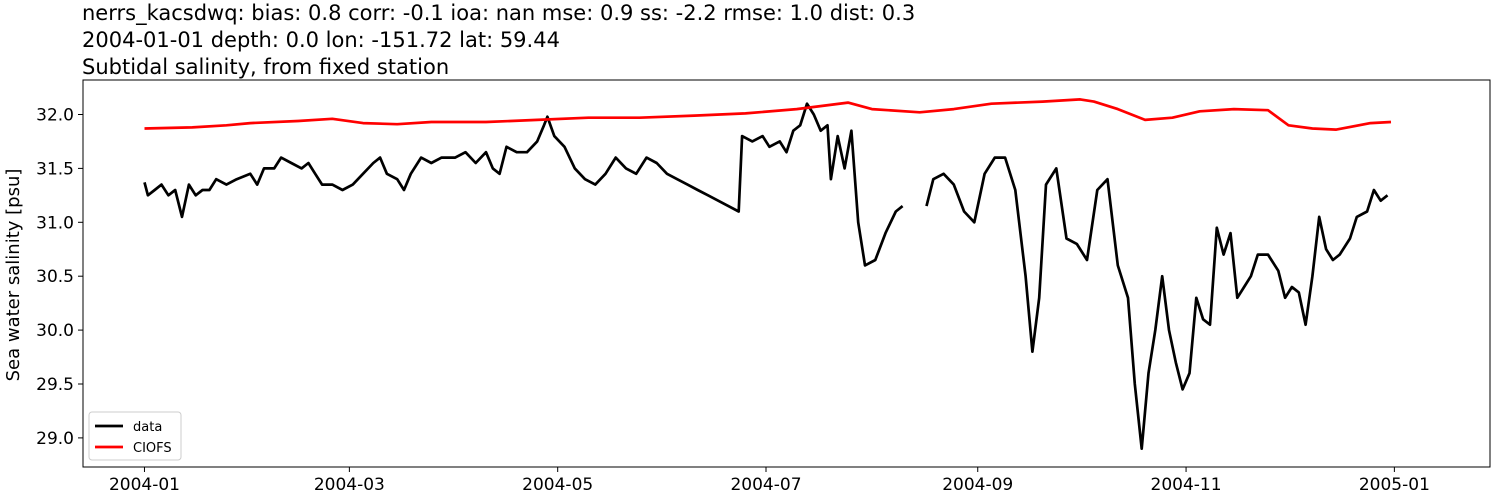 The image size is (1500, 500). Describe the element at coordinates (349, 485) in the screenshot. I see `x-tick-label: 2004-03` at that location.